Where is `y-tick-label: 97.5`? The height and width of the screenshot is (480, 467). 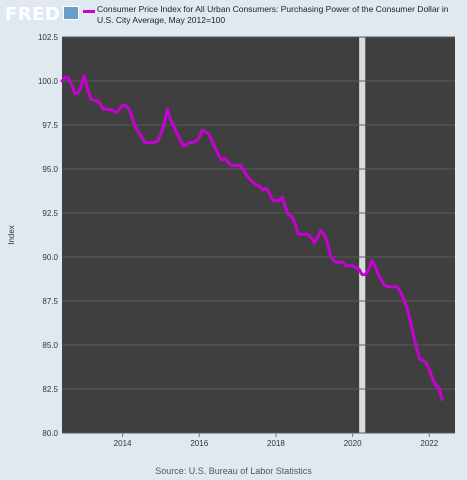
y-tick-label: 97.5 is located at coordinates (50, 125).